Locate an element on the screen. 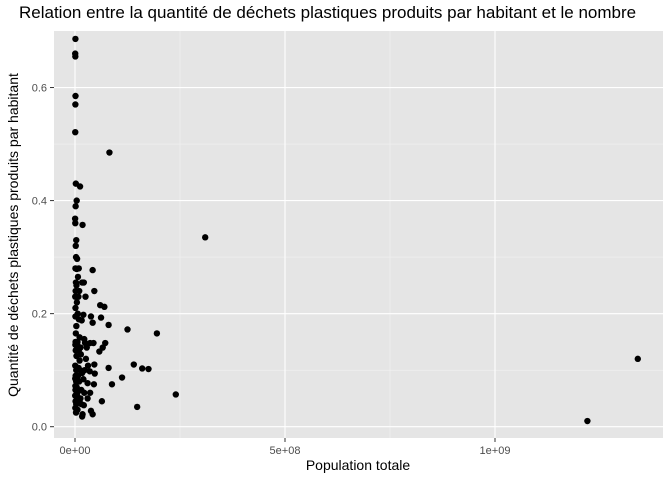 This screenshot has width=672, height=480. x-tick-label: 5e+08 is located at coordinates (285, 451).